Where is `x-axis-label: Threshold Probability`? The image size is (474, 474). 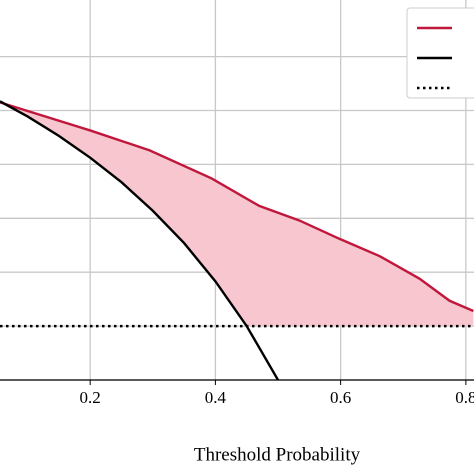
x-axis-label: Threshold Probability is located at coordinates (277, 454).